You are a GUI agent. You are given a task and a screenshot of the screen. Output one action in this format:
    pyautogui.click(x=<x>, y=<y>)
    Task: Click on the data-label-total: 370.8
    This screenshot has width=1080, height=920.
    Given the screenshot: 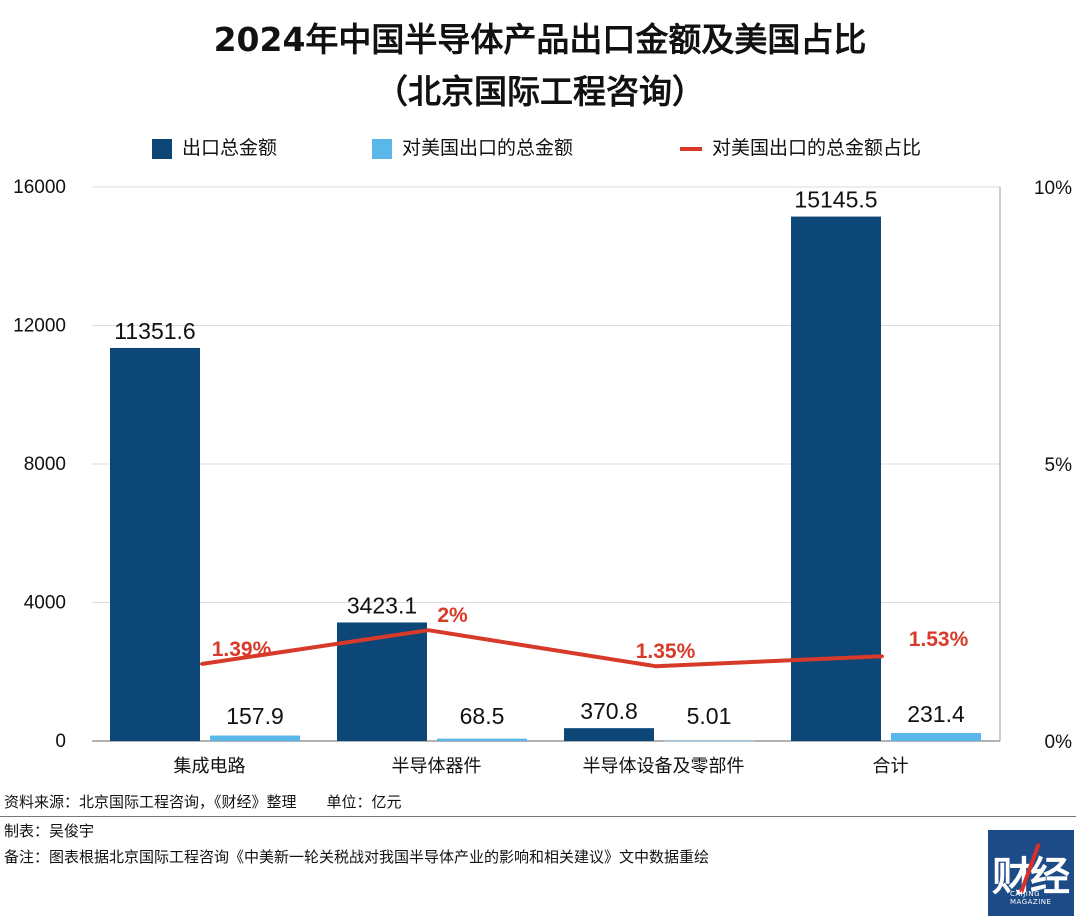 What is the action you would take?
    pyautogui.click(x=609, y=711)
    